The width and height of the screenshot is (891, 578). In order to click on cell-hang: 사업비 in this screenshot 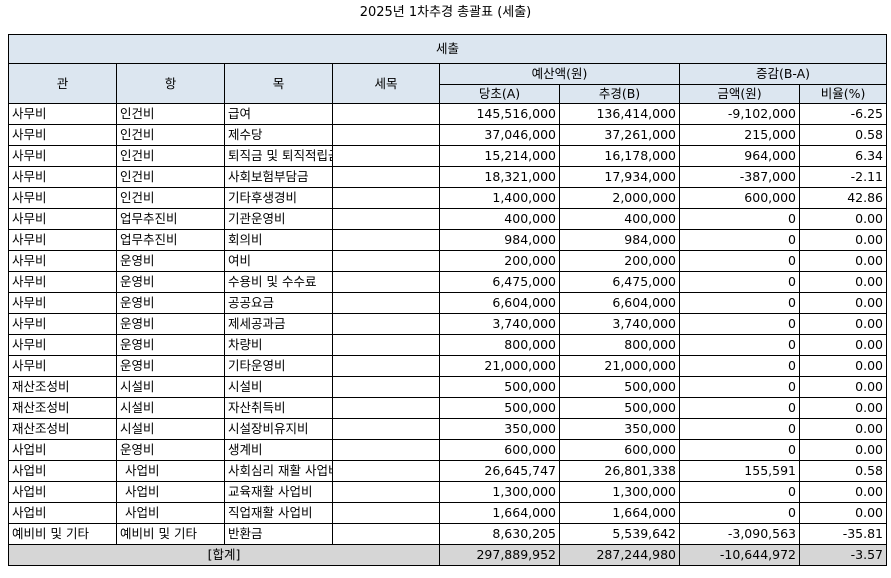, I will do `click(170, 492)`.